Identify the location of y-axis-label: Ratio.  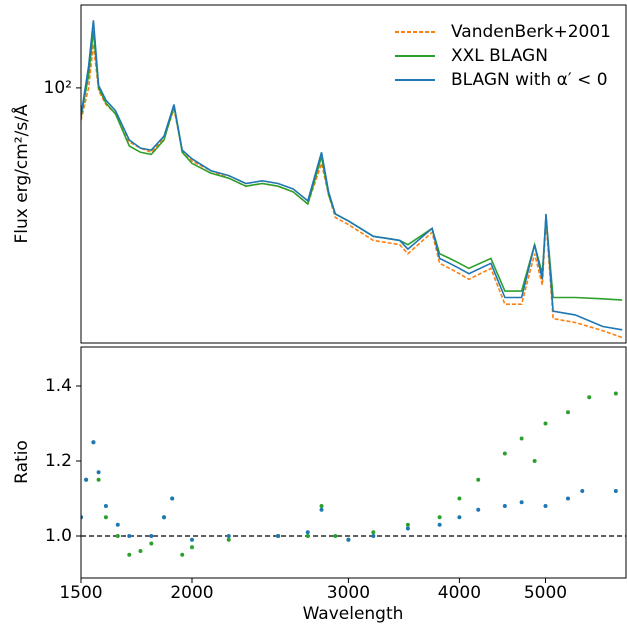
(22, 462).